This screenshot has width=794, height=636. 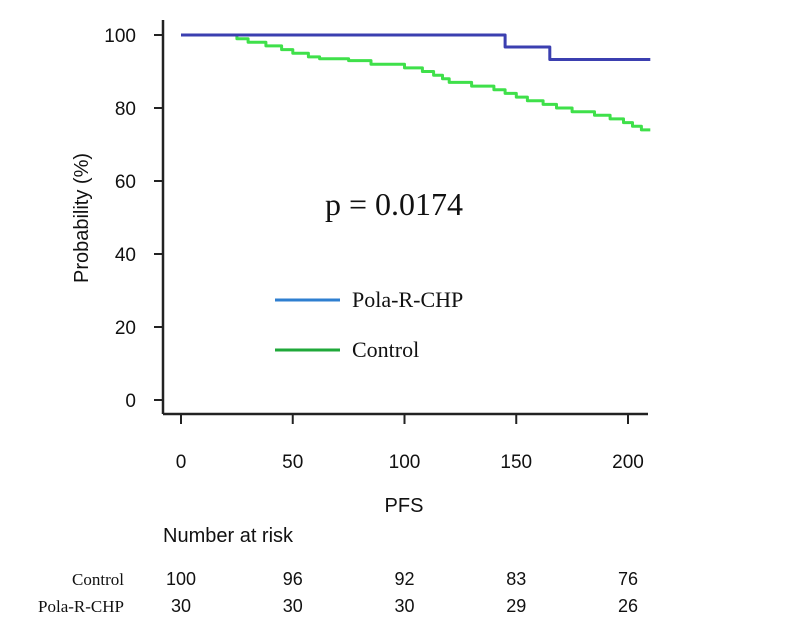 What do you see at coordinates (125, 182) in the screenshot?
I see `y-tick-label-60: 60` at bounding box center [125, 182].